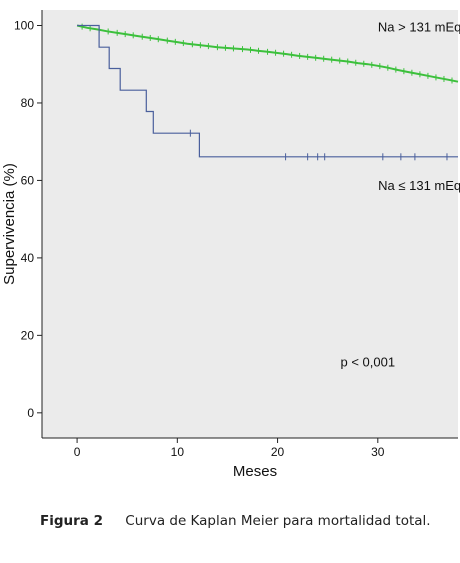 This screenshot has height=563, width=460. Describe the element at coordinates (178, 452) in the screenshot. I see `x-tick-label: 10` at that location.